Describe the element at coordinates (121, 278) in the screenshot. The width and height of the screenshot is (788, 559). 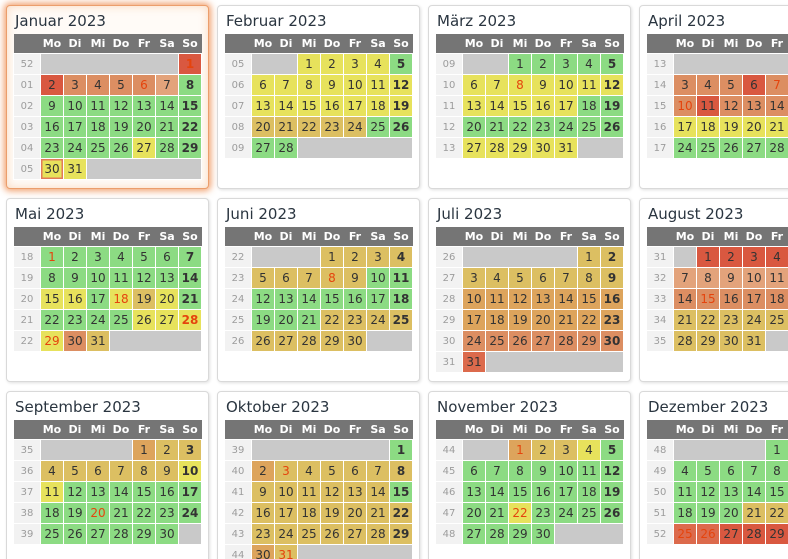
I see `day-cell-mai-11: 11` at that location.